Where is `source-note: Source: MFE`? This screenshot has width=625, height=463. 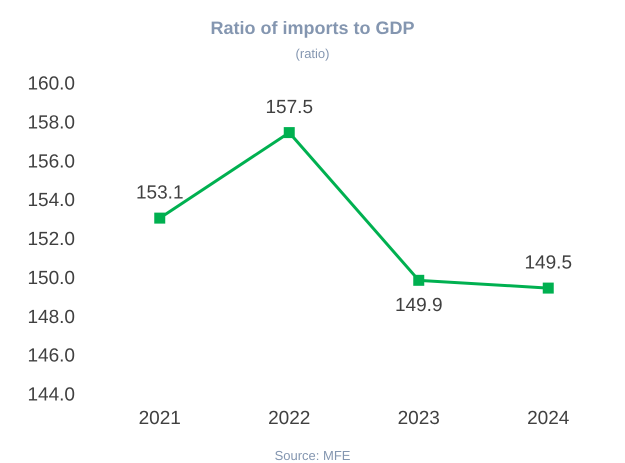
source-note: Source: MFE is located at coordinates (312, 455).